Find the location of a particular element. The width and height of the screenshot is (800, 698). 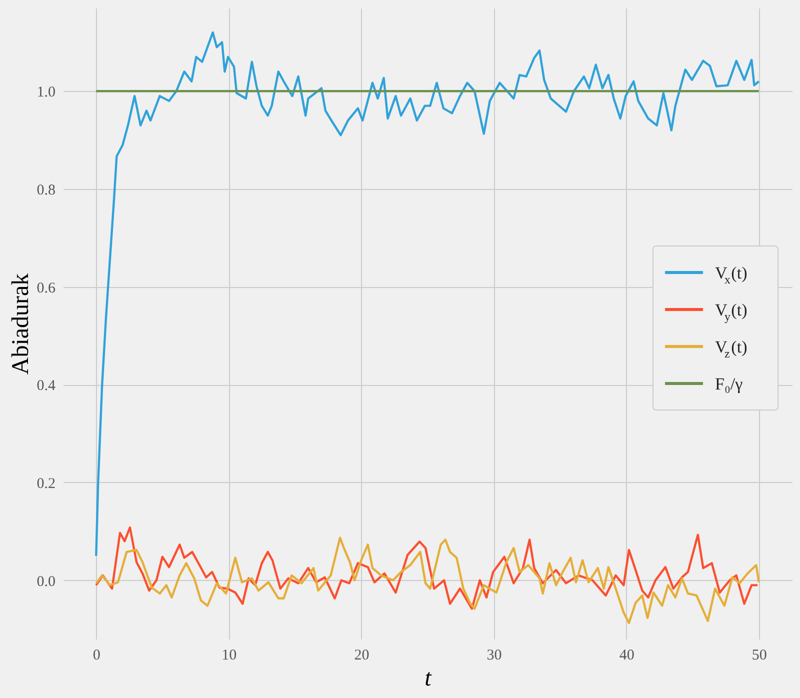

x-tick-label: 30 is located at coordinates (494, 656).